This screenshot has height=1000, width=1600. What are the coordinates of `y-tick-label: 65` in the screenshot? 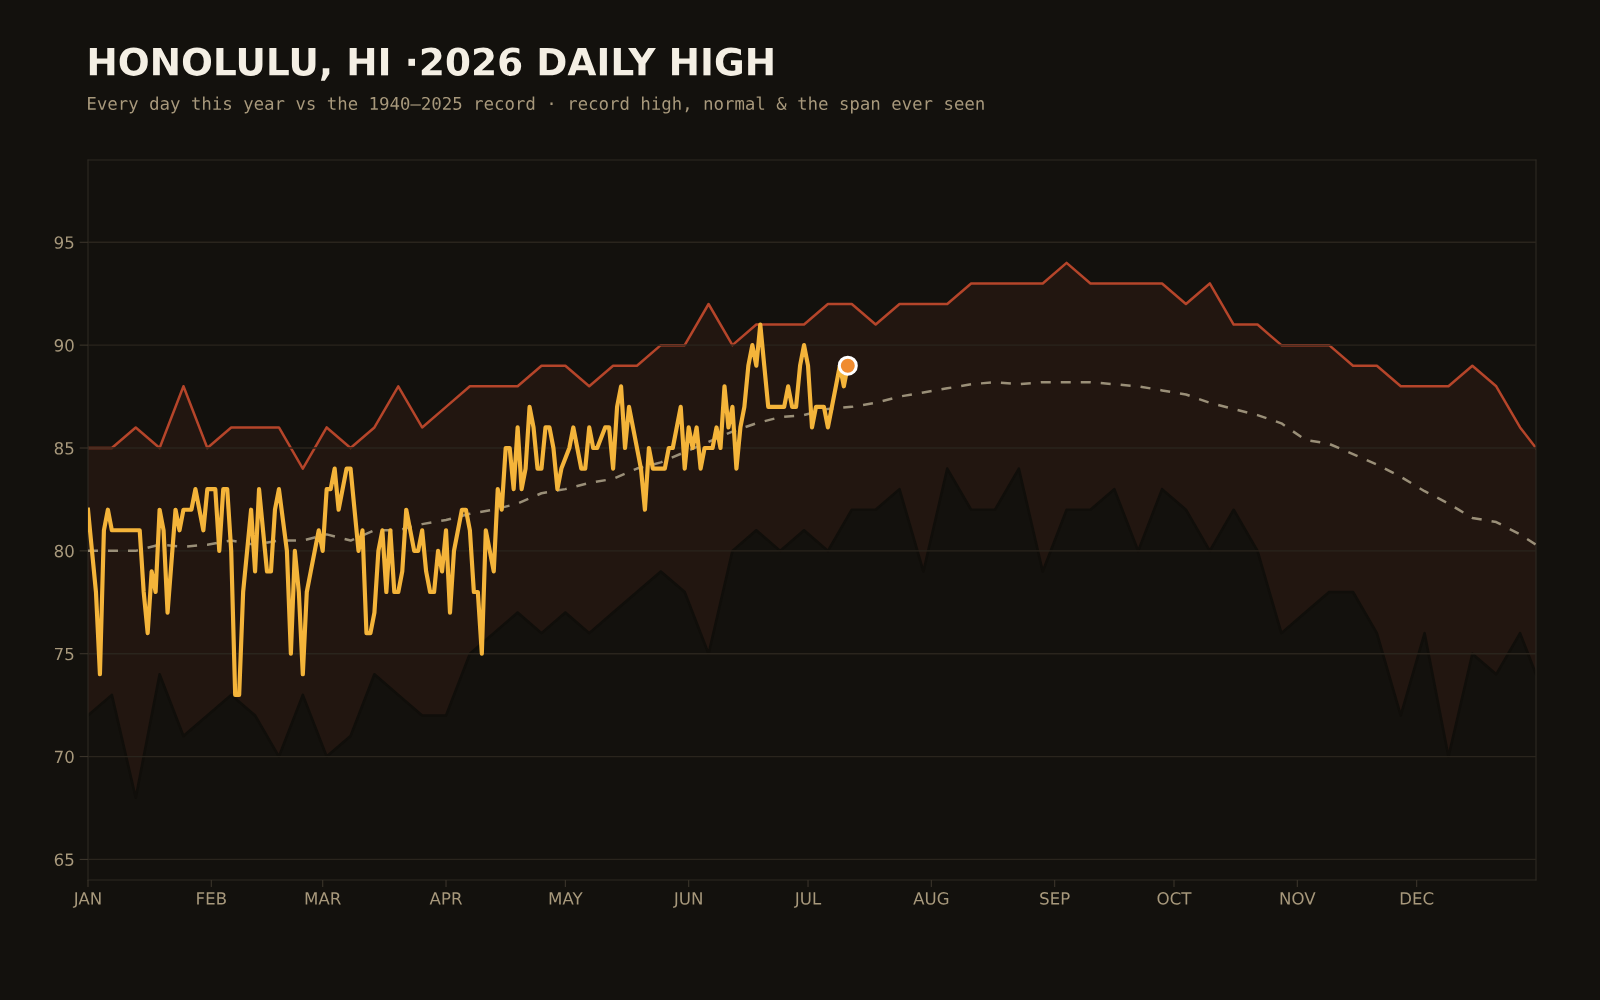 It's located at (64, 859).